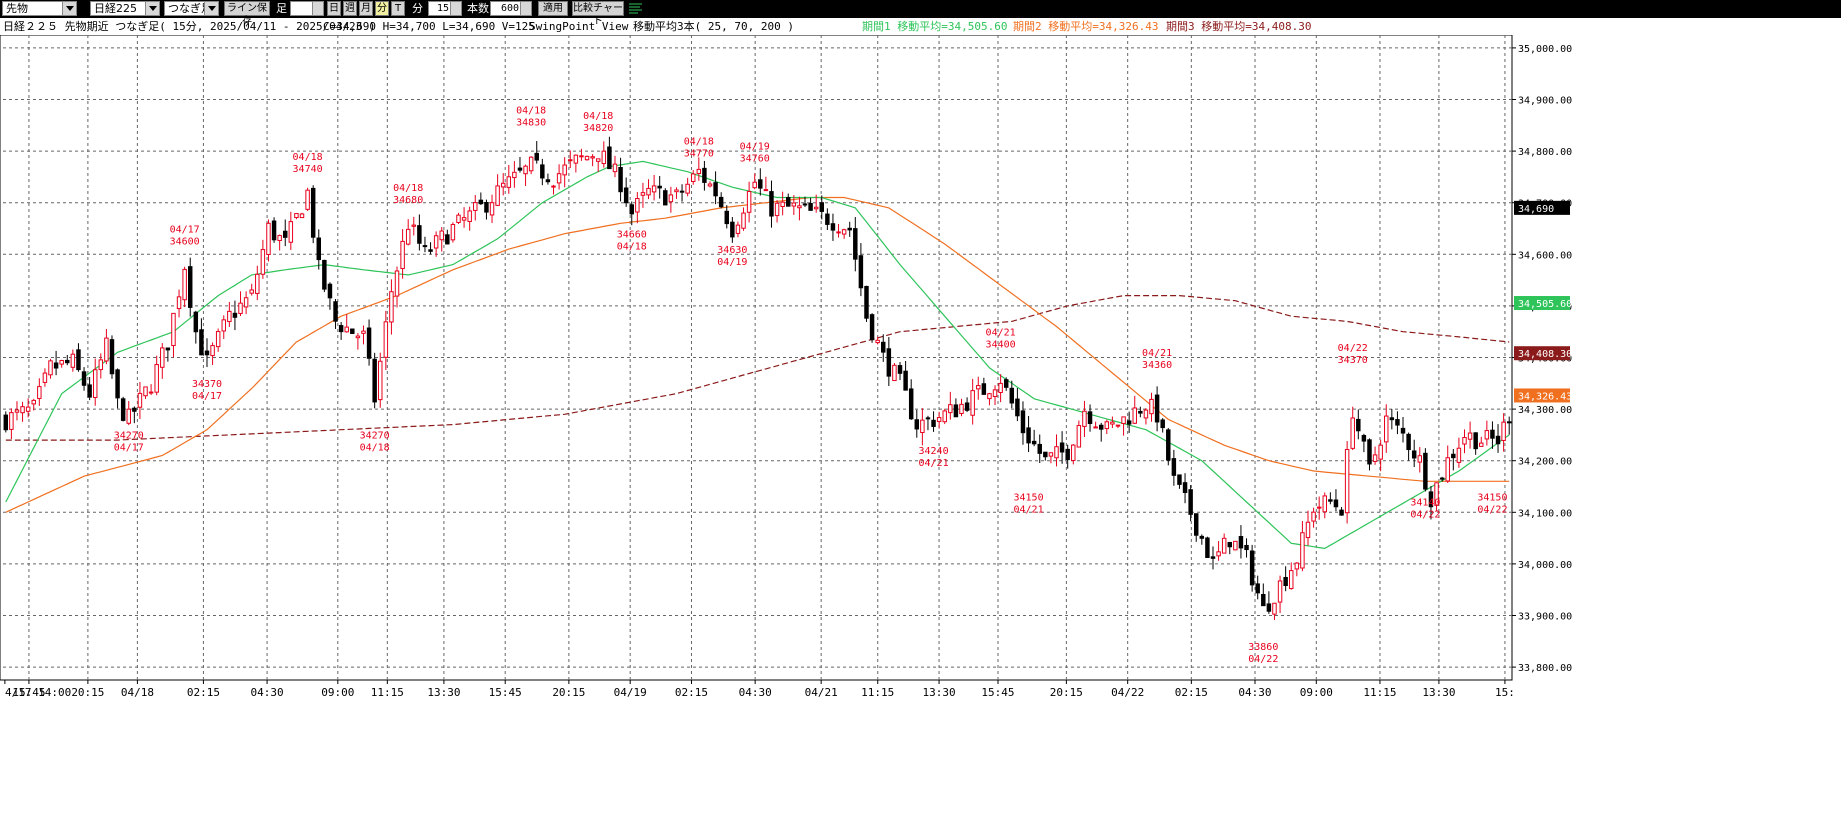 This screenshot has width=1841, height=828. What do you see at coordinates (511, 8) in the screenshot?
I see `count-input: 600` at bounding box center [511, 8].